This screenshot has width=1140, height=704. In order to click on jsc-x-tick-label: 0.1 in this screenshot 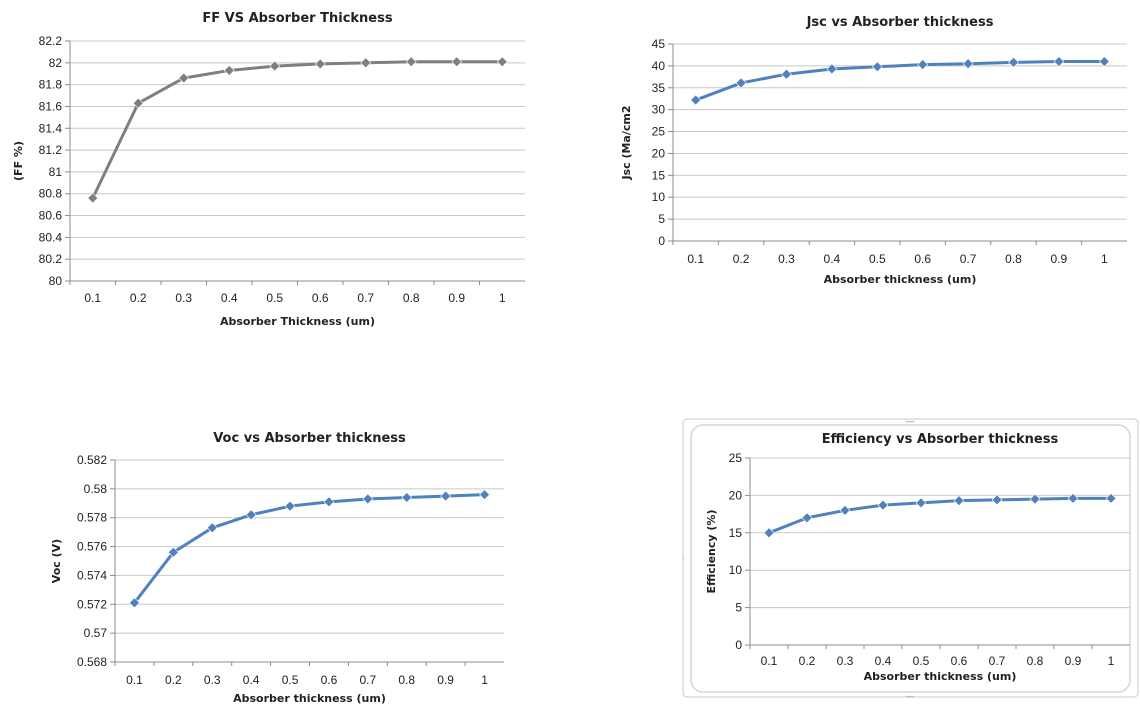, I will do `click(695, 259)`.